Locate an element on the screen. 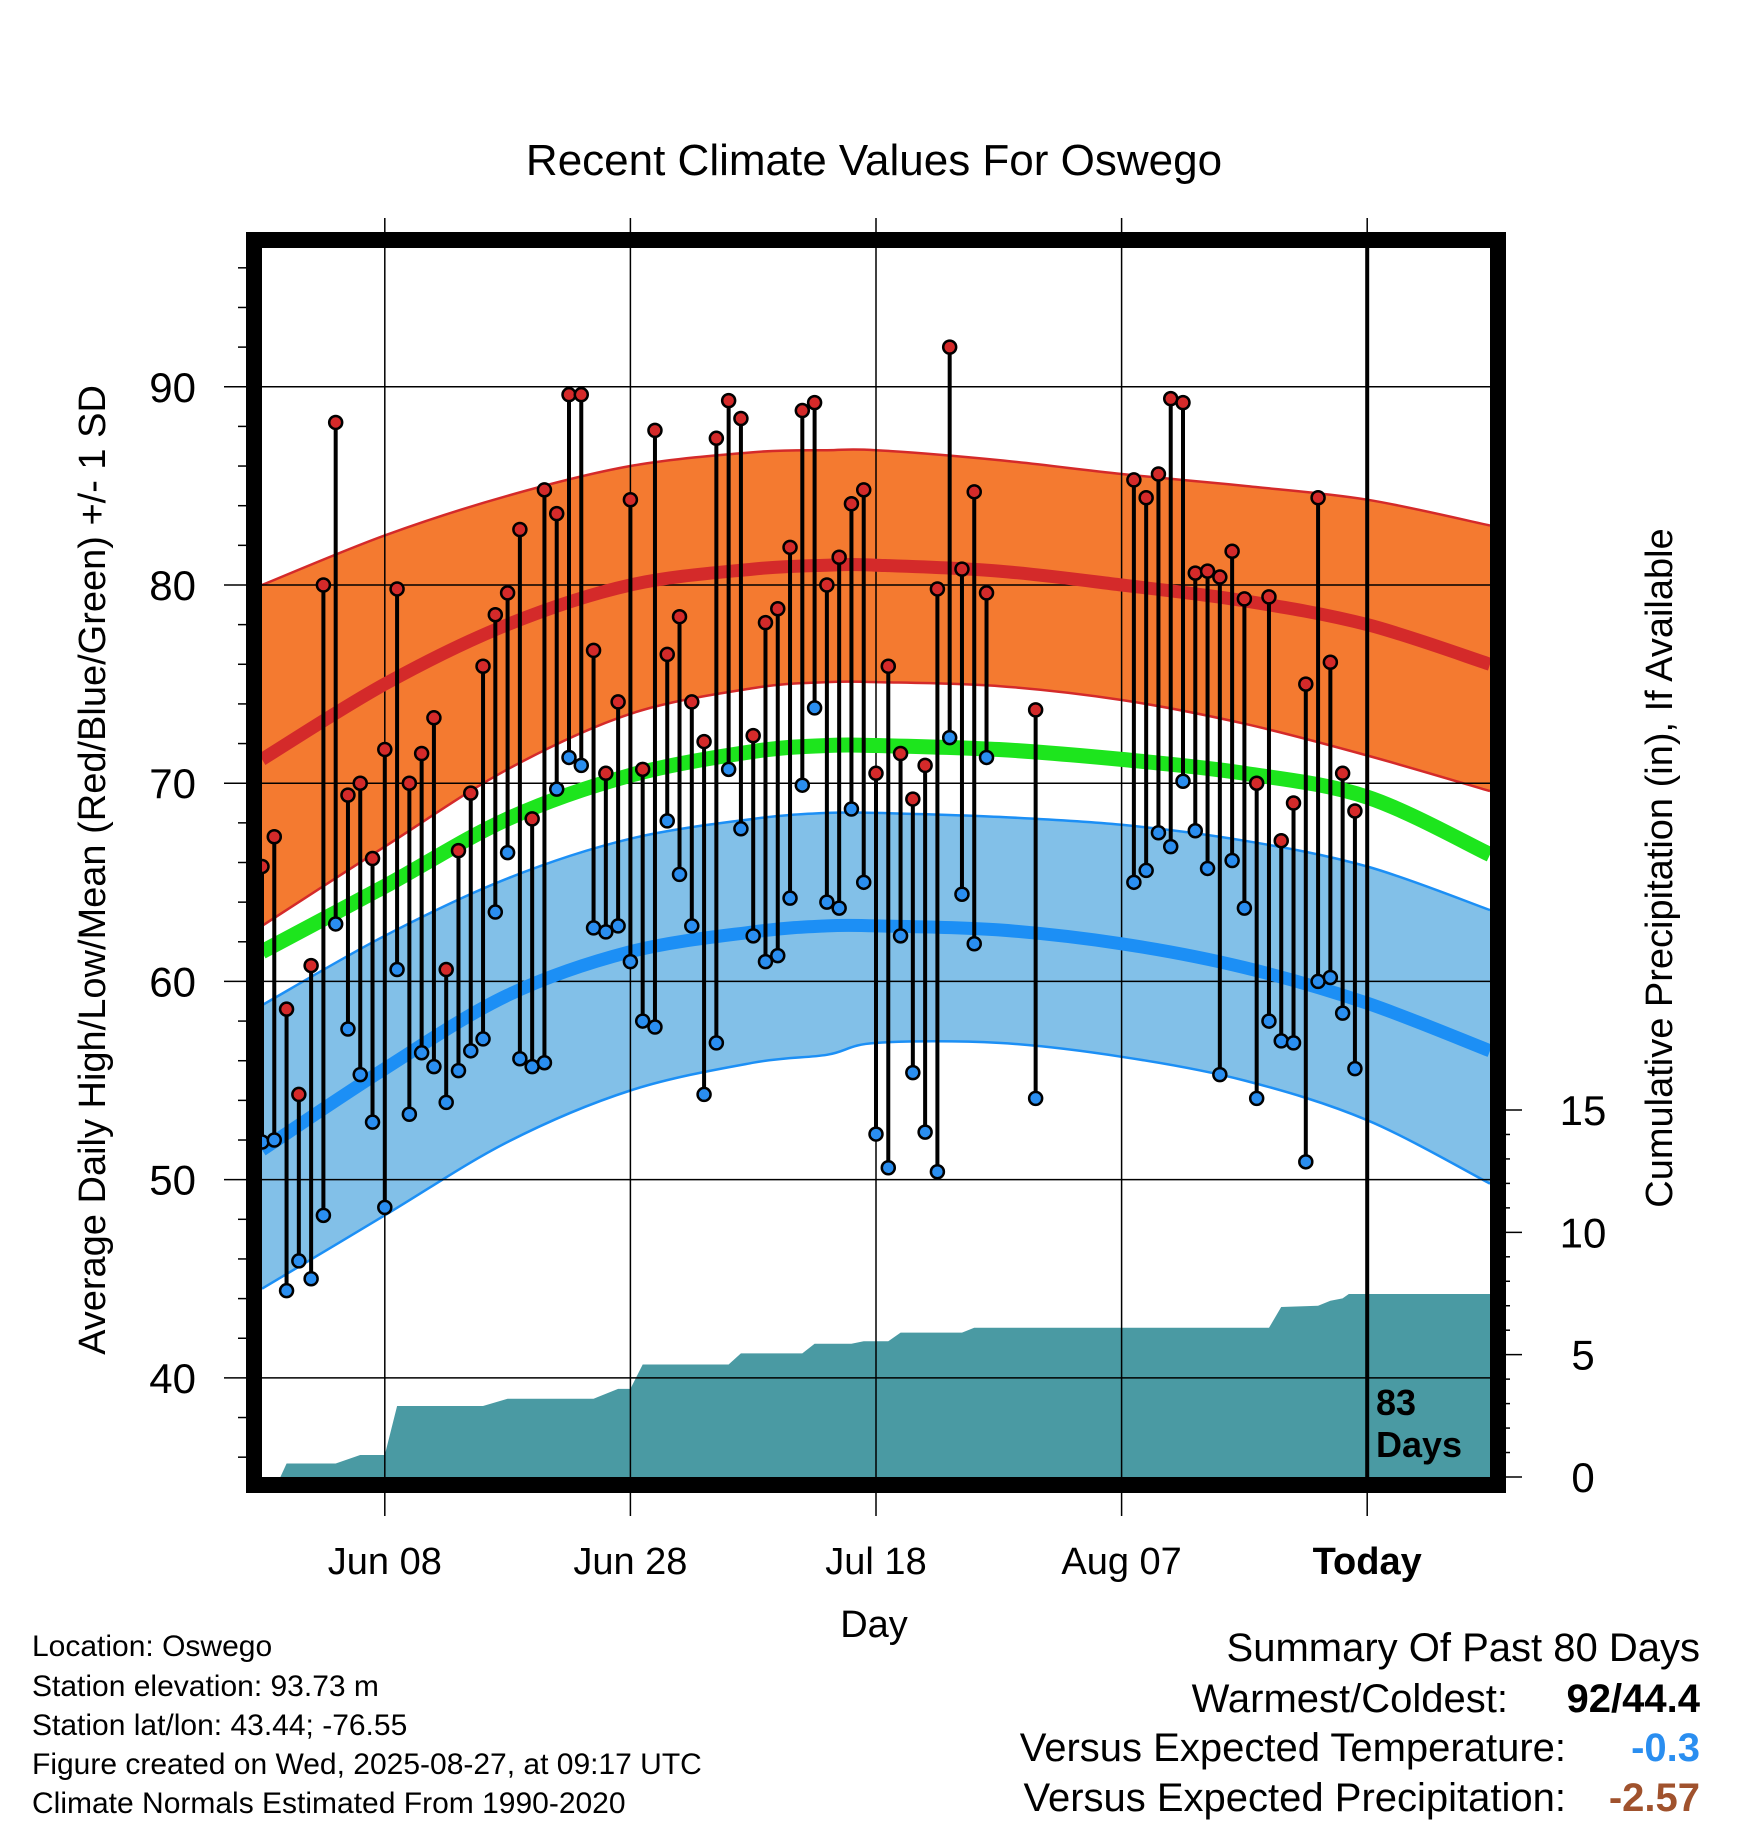 The width and height of the screenshot is (1748, 1828). precip-tick-label: 15 is located at coordinates (1583, 1110).